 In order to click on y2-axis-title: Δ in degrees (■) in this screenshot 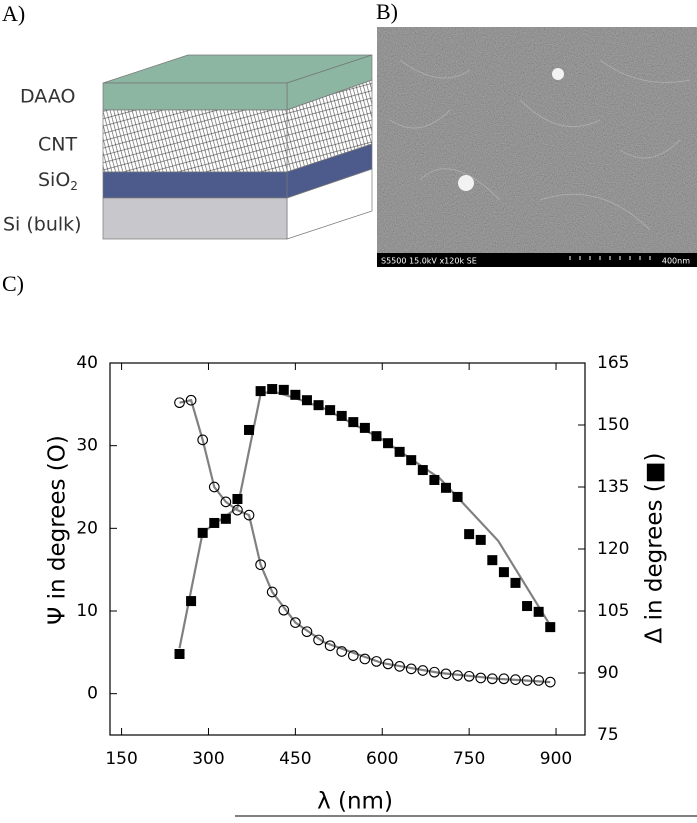, I will do `click(655, 548)`.